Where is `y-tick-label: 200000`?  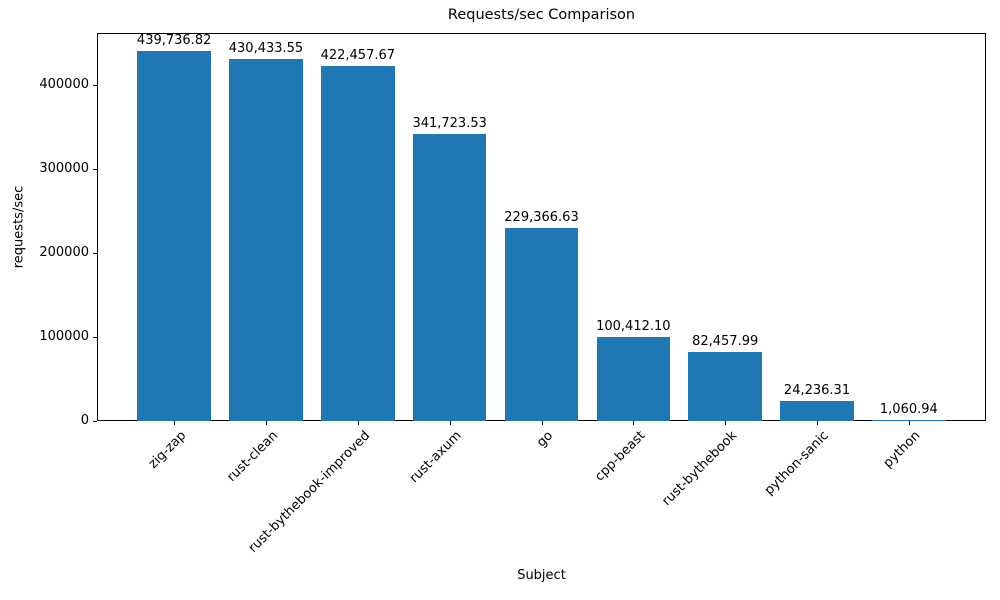 y-tick-label: 200000 is located at coordinates (64, 252).